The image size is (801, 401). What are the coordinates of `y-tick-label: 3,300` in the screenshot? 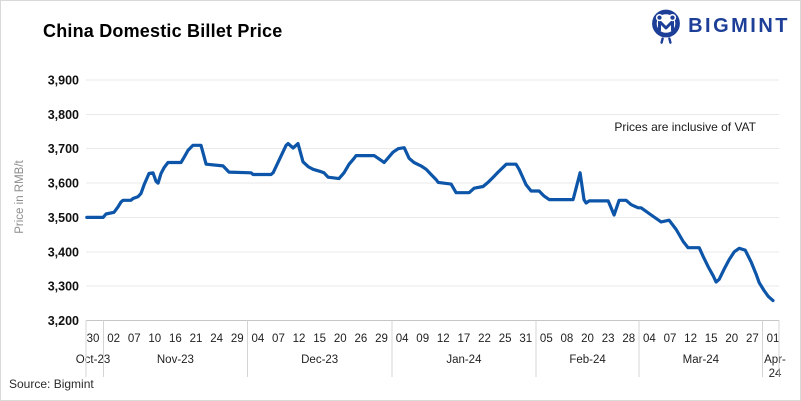 It's located at (63, 287).